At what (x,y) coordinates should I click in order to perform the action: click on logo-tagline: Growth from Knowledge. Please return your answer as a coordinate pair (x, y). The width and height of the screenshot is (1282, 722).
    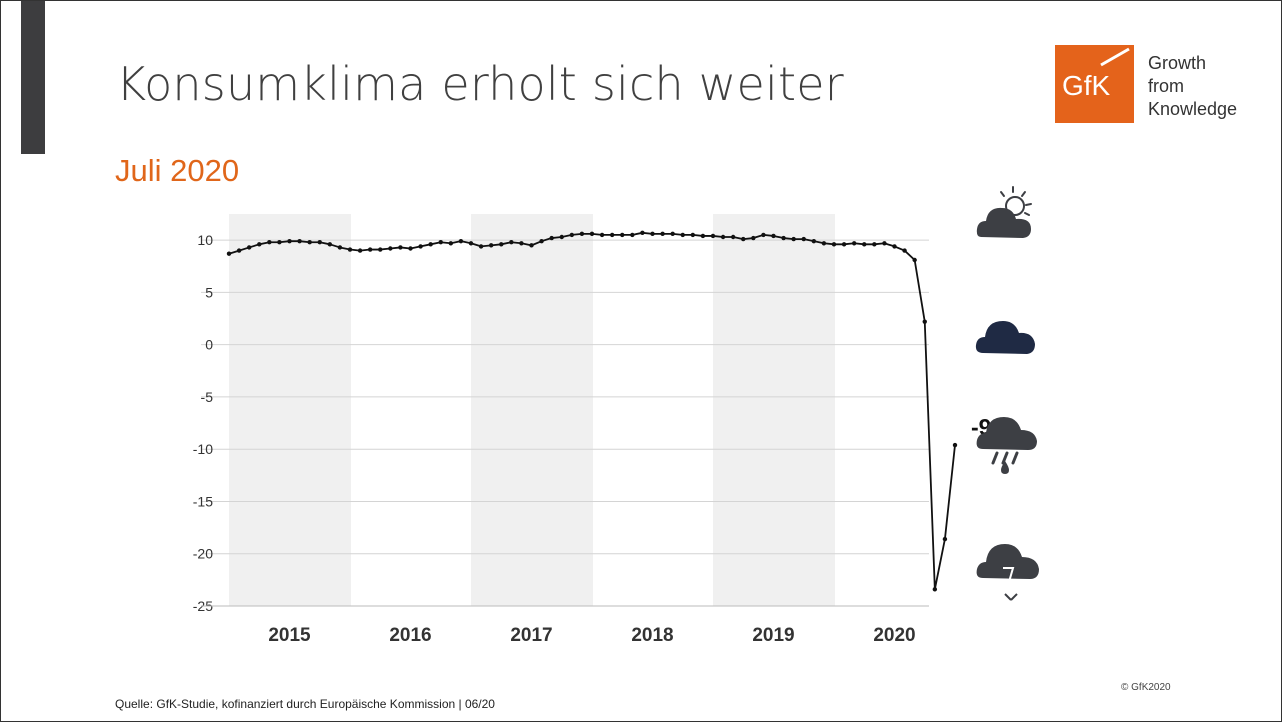
    Looking at the image, I should click on (1192, 86).